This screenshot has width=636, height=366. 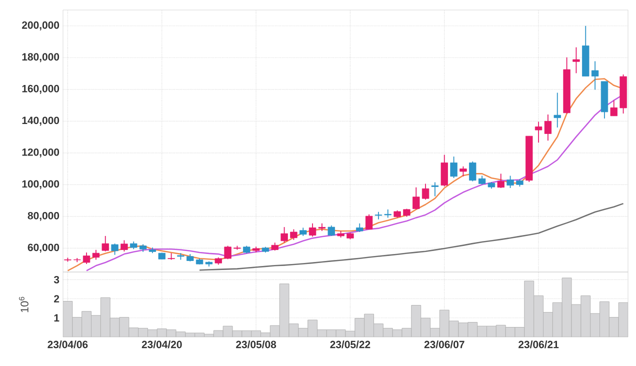 I want to click on x-tick-label: 23/06/07, so click(x=444, y=344).